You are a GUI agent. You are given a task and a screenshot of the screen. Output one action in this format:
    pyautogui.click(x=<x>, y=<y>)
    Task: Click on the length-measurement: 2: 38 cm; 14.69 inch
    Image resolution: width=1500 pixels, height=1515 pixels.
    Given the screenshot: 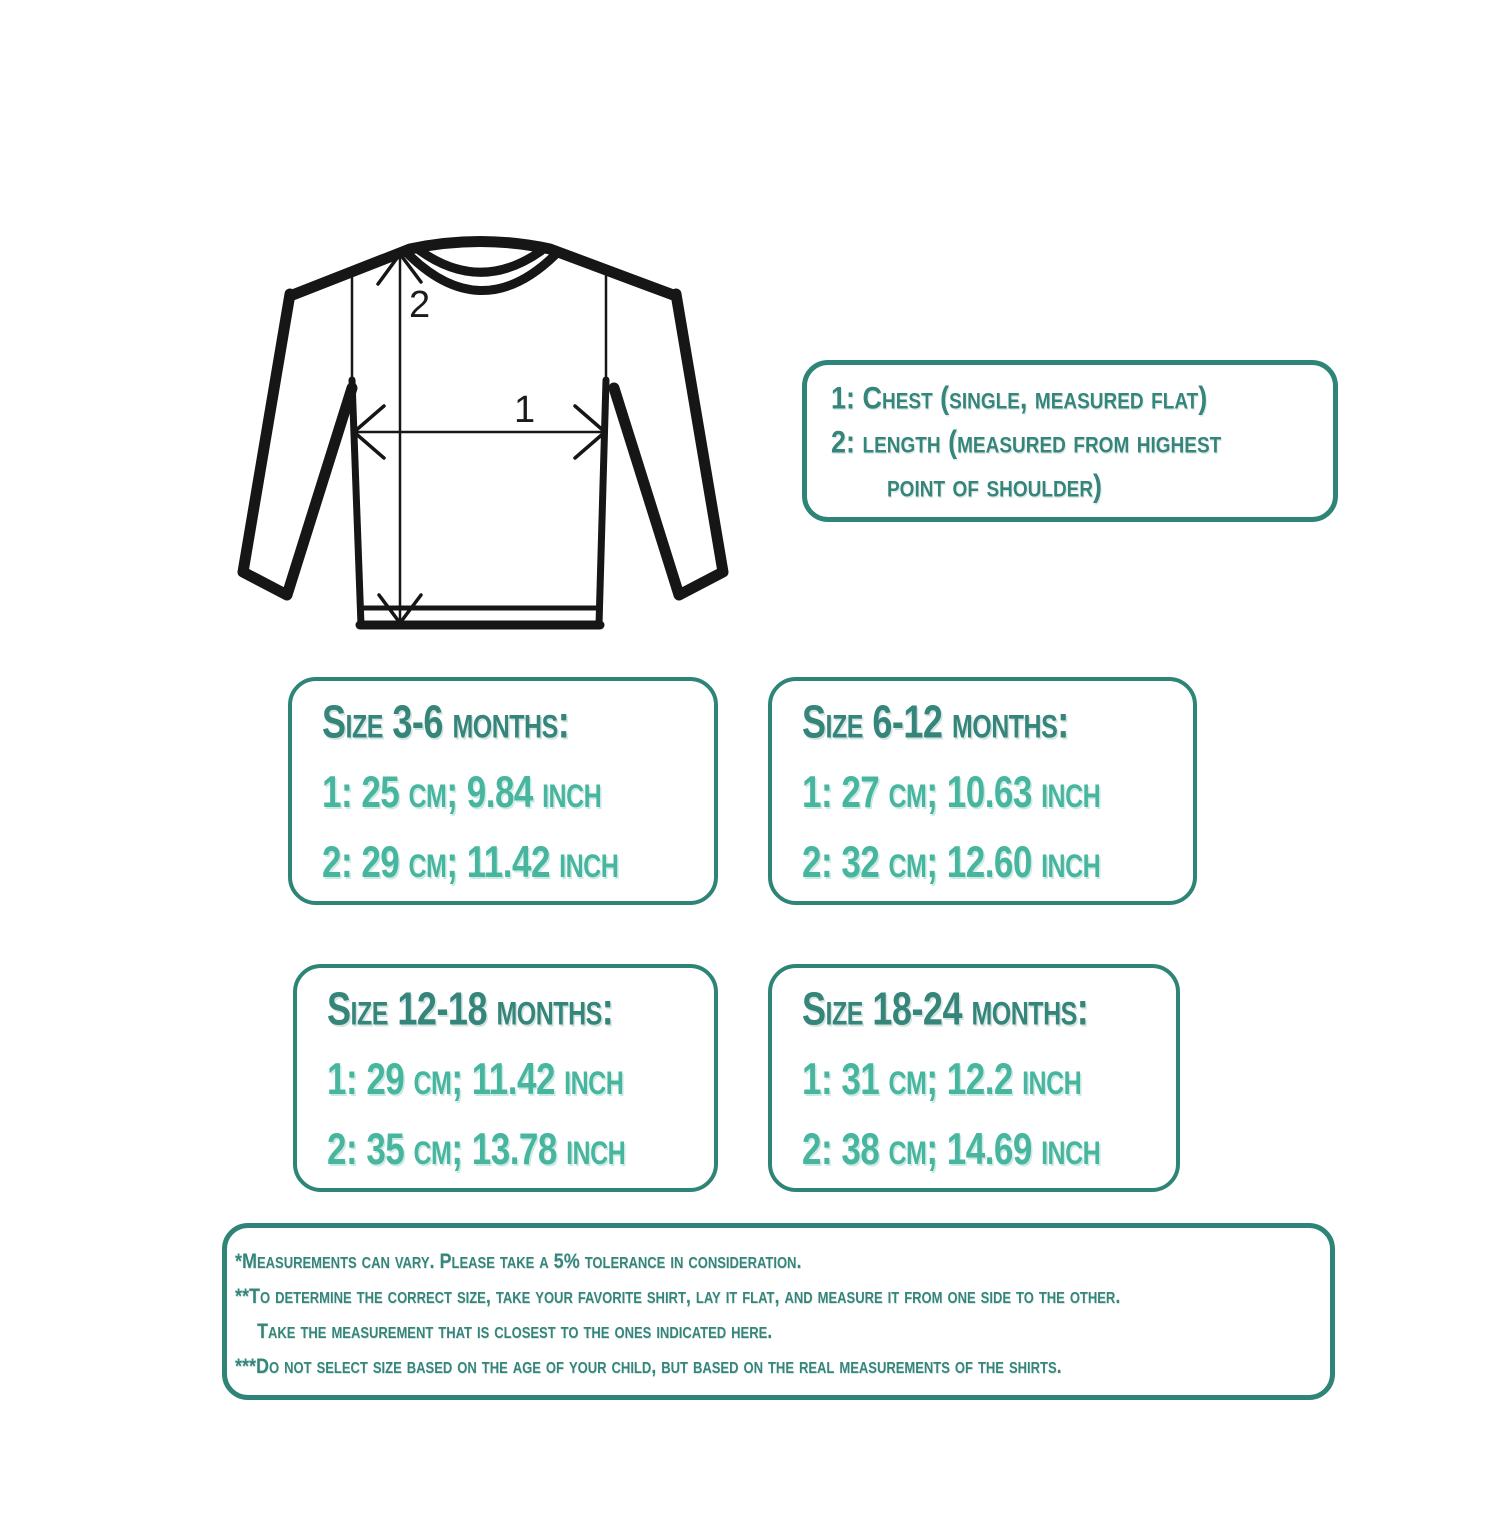 What is the action you would take?
    pyautogui.click(x=951, y=1149)
    